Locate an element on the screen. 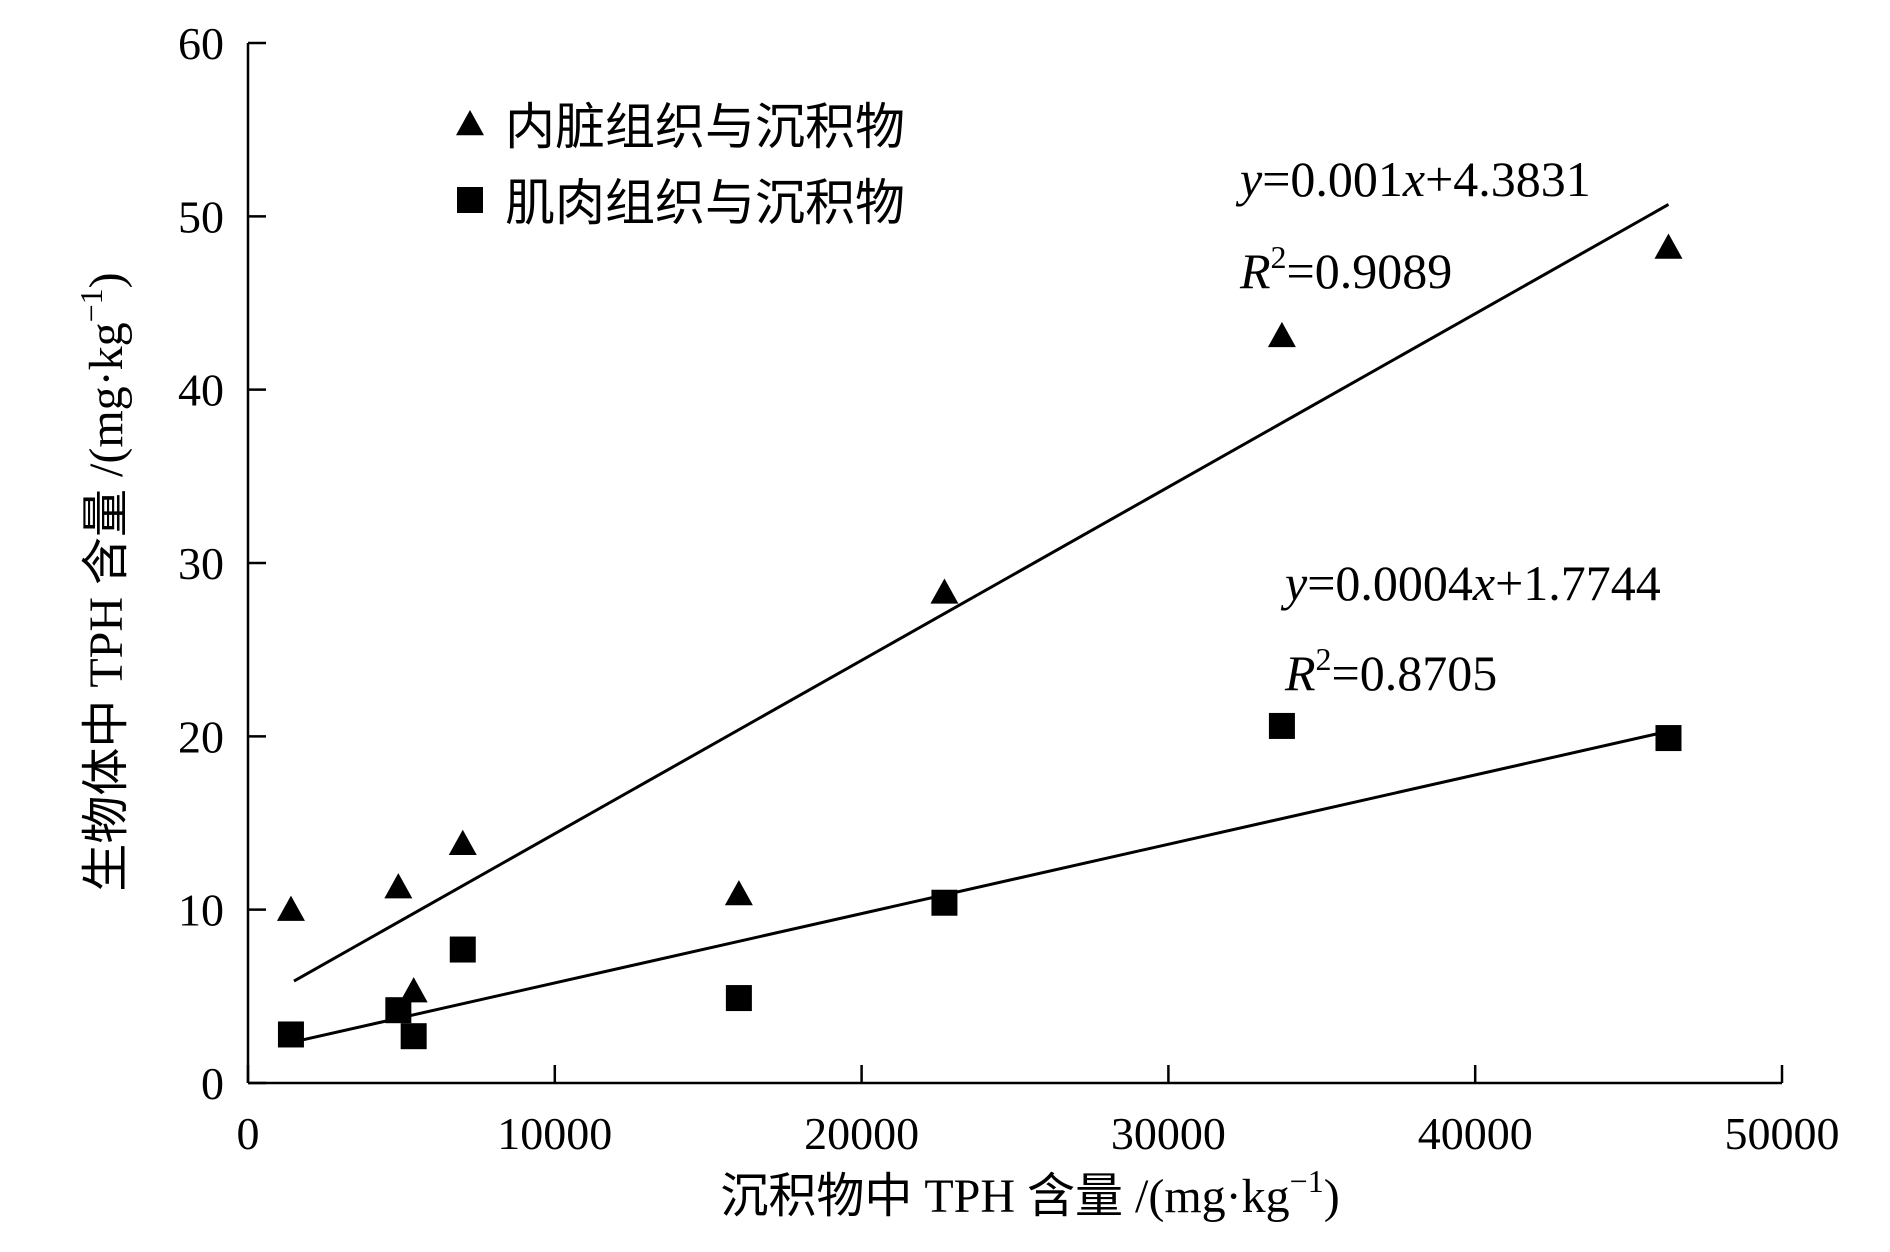  y-tick-label: 60 is located at coordinates (201, 43).